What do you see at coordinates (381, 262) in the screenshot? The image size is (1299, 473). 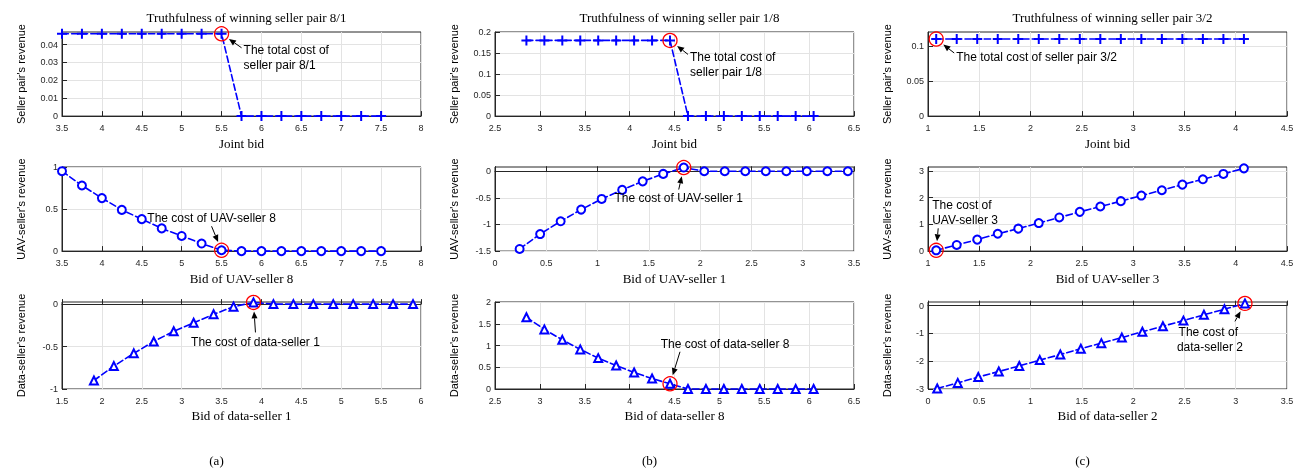 I see `x-tick-label: 7.5` at bounding box center [381, 262].